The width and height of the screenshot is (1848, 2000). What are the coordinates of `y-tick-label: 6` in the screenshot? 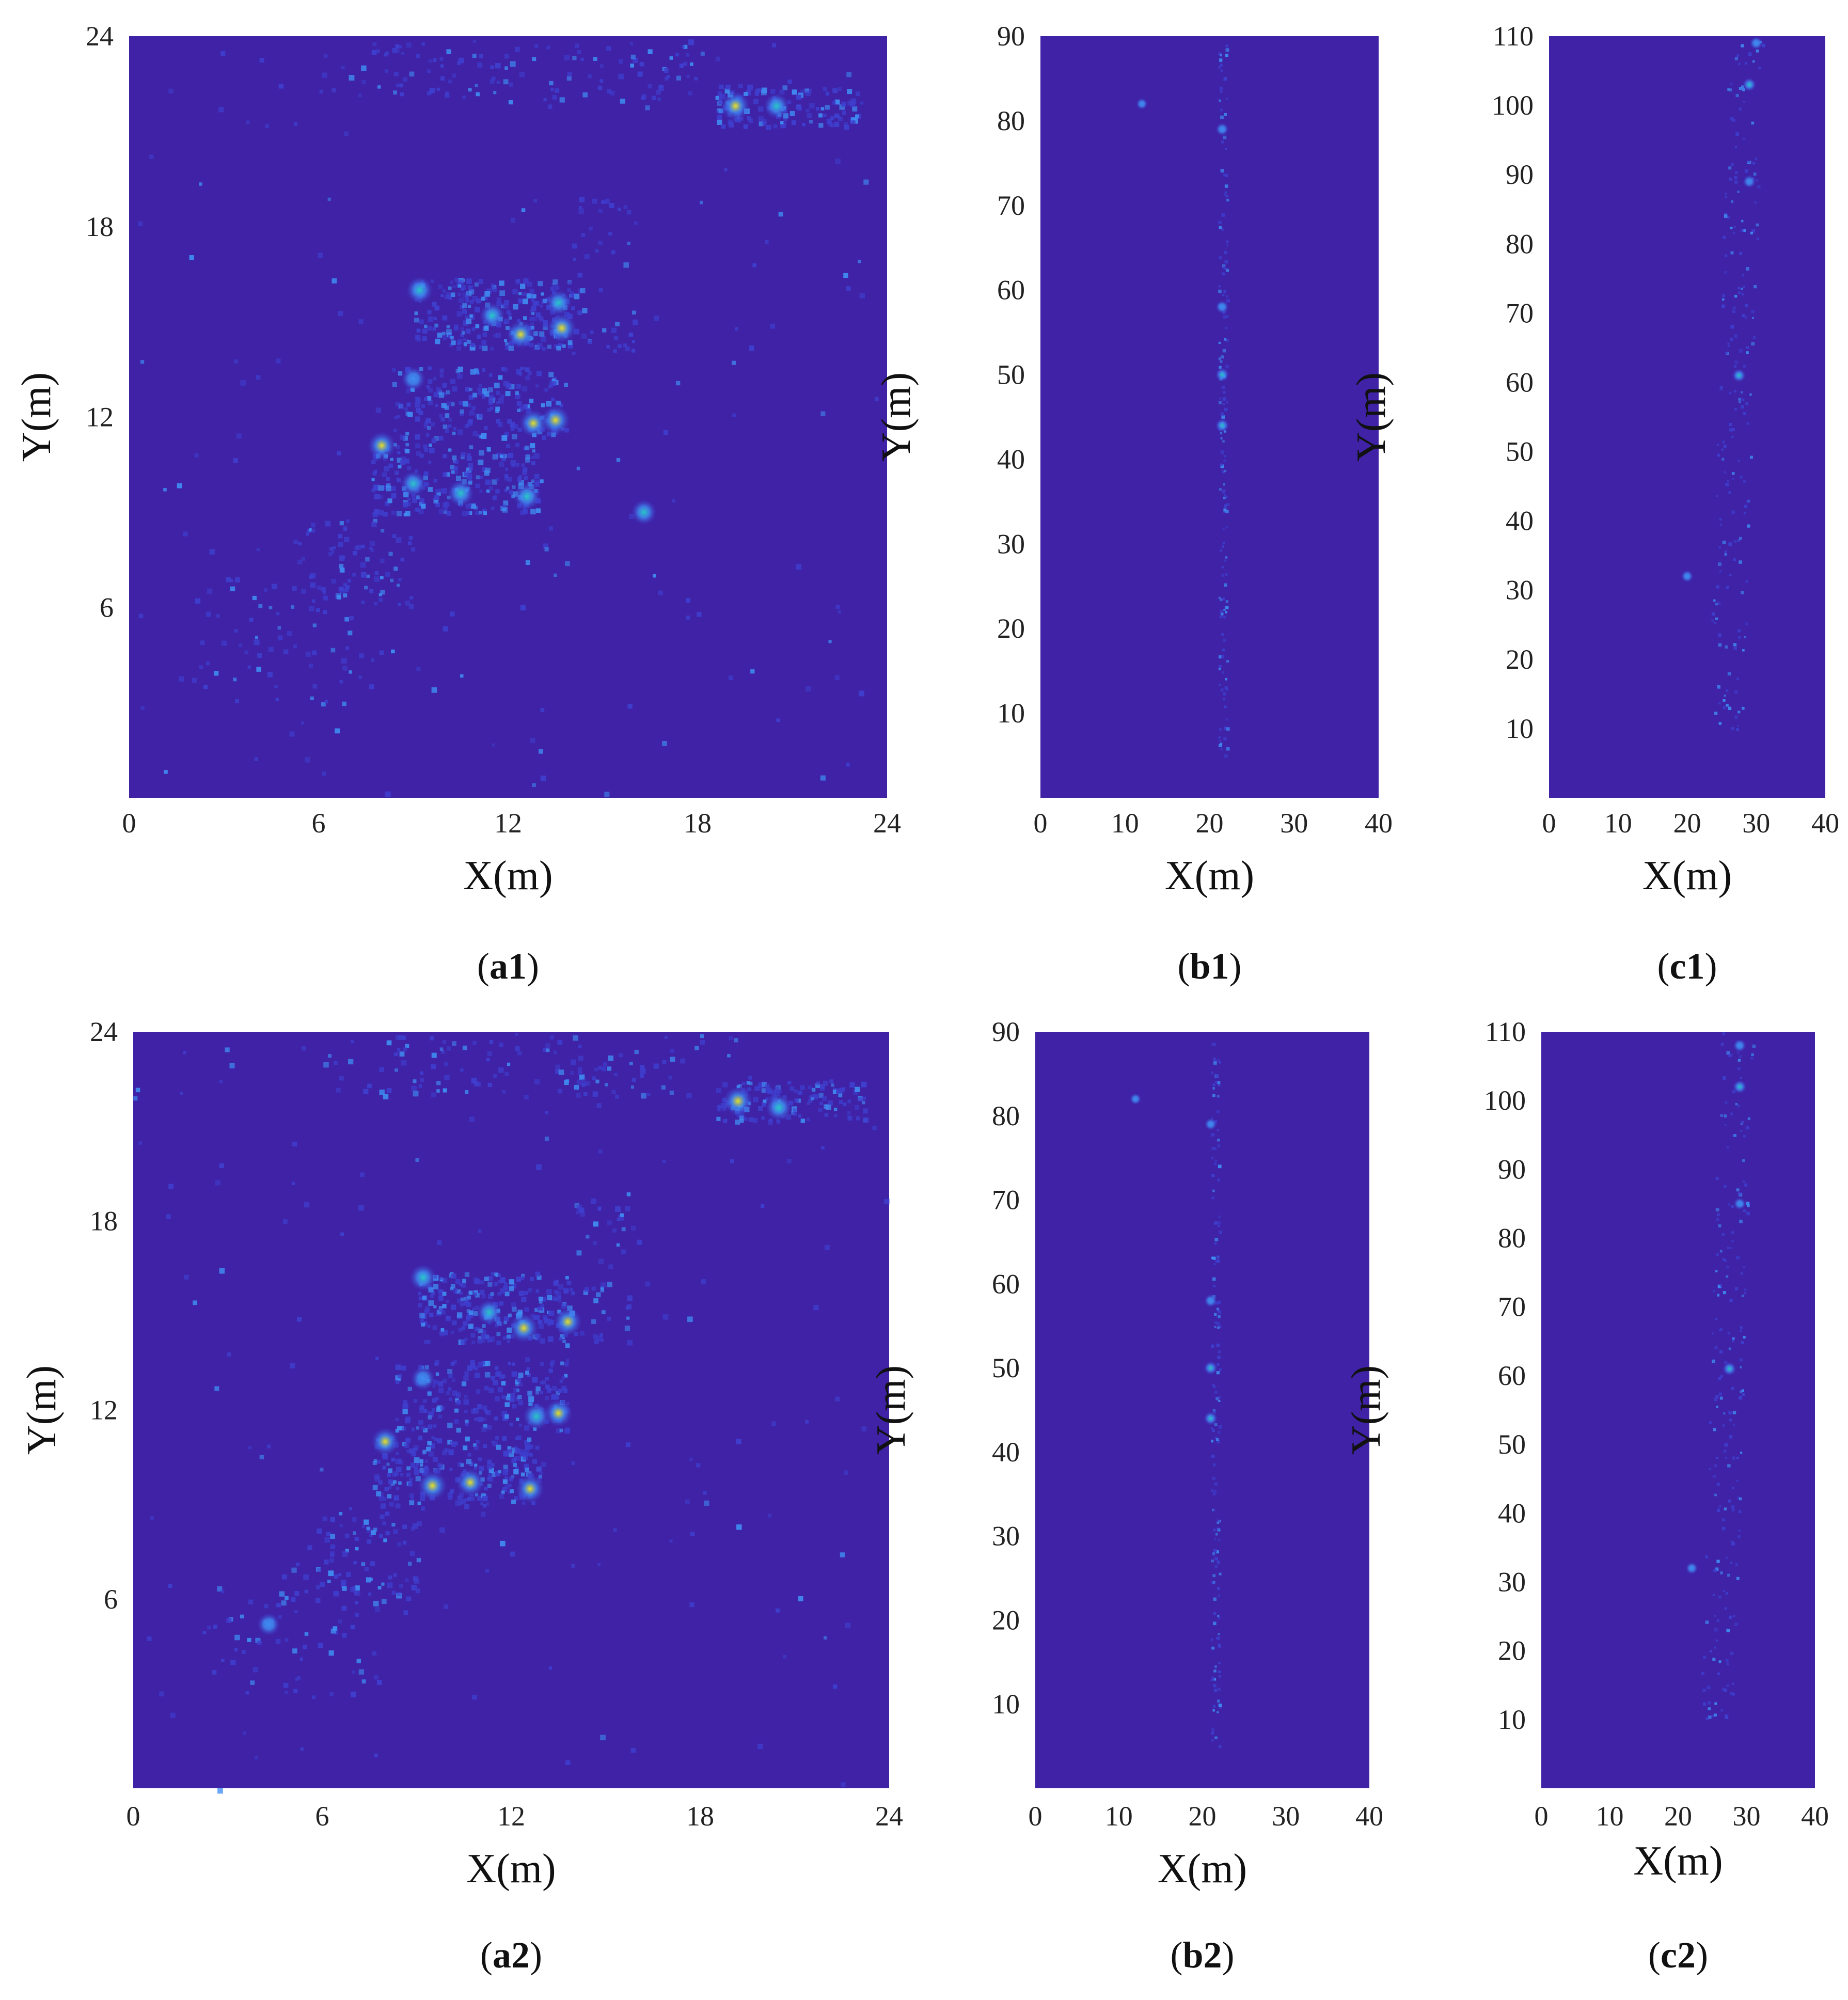 It's located at (107, 607).